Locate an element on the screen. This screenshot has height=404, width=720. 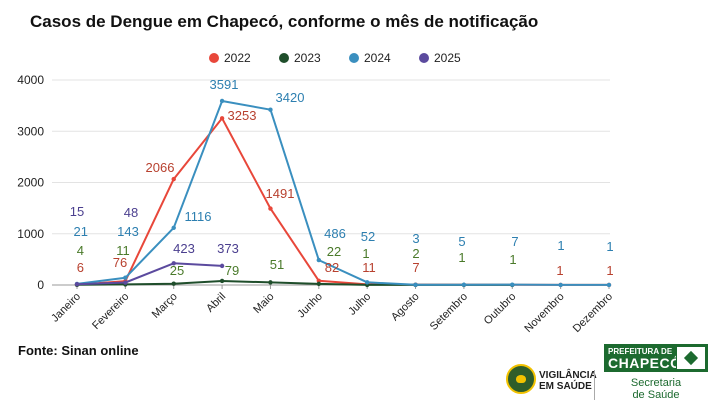
data-label: 3253 is located at coordinates (242, 115).